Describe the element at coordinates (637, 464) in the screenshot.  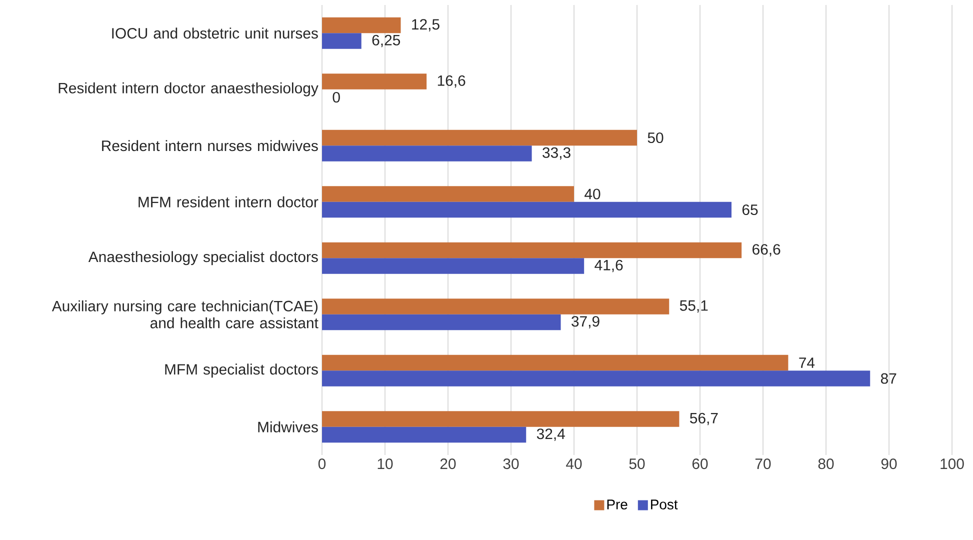
I see `x-tick-label: 50` at that location.